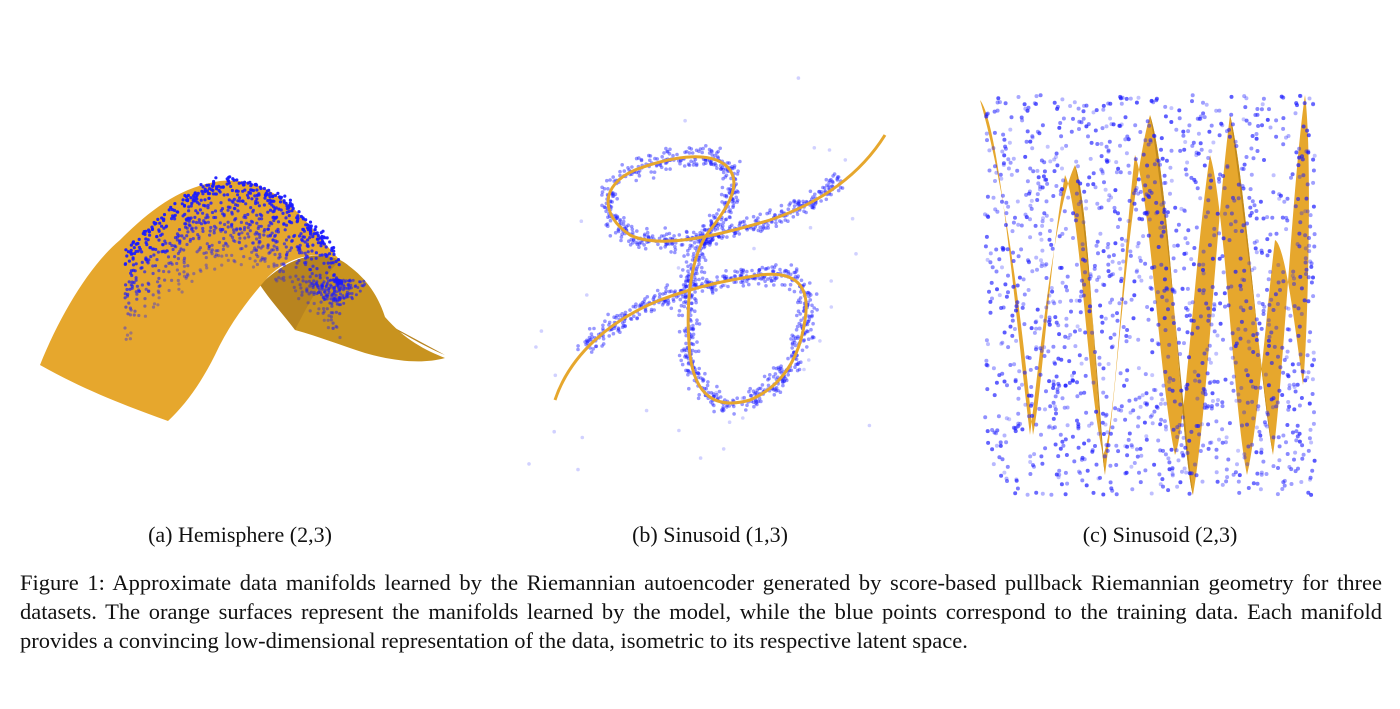 Image resolution: width=1400 pixels, height=709 pixels. I want to click on hemisphere-surface, so click(190, 300).